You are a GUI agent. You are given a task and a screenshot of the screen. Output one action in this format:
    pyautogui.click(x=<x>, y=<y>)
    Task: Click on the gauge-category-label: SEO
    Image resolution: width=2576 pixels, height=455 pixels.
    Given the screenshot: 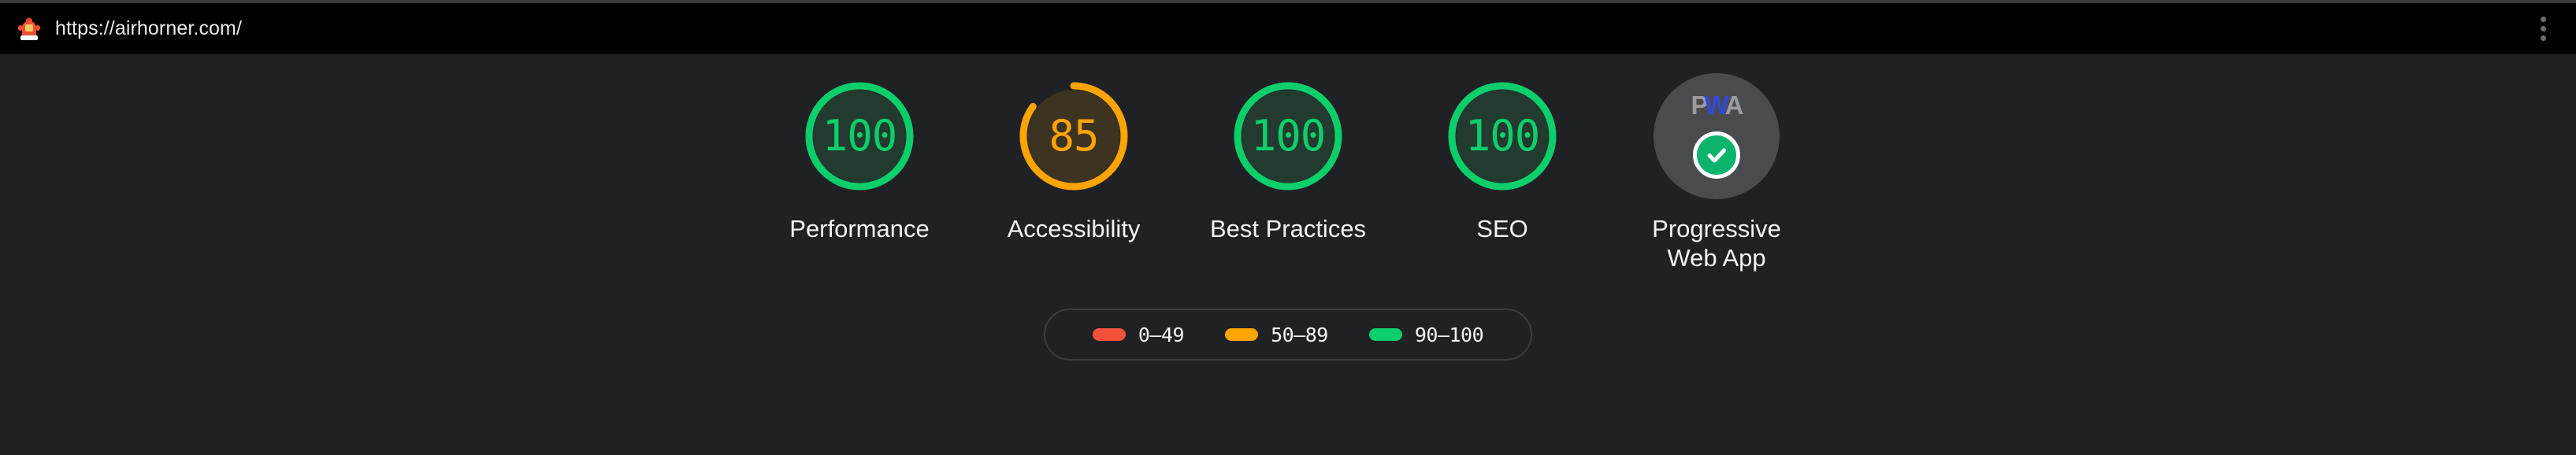 What is the action you would take?
    pyautogui.click(x=1502, y=228)
    